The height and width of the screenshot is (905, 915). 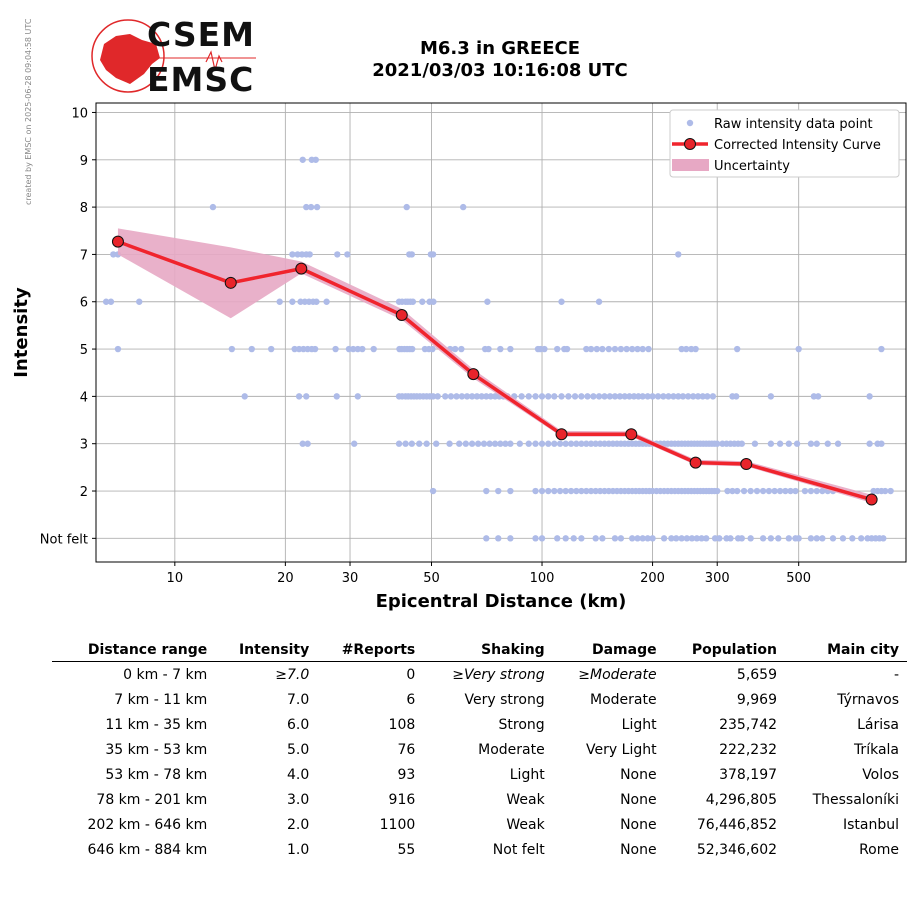 What do you see at coordinates (156, 749) in the screenshot?
I see `cell-range: 35 km - 53 km` at bounding box center [156, 749].